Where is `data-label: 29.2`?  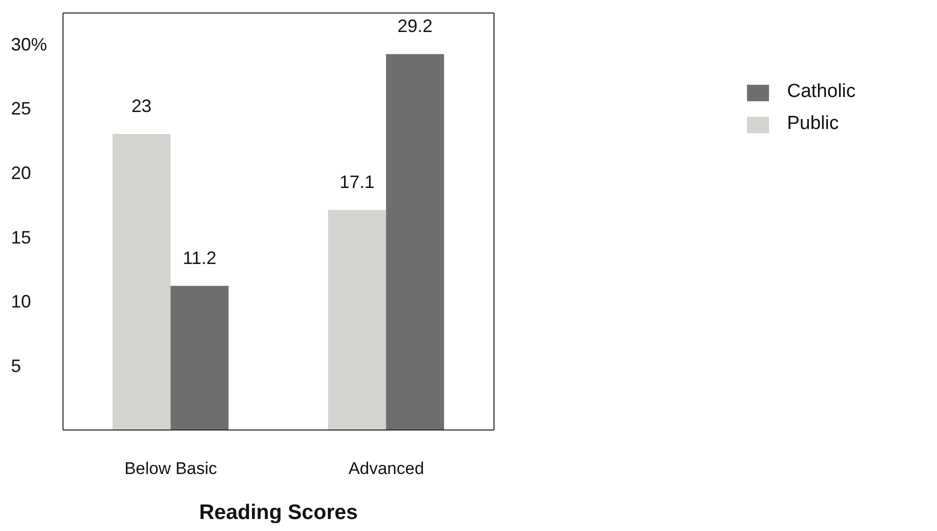 data-label: 29.2 is located at coordinates (415, 26).